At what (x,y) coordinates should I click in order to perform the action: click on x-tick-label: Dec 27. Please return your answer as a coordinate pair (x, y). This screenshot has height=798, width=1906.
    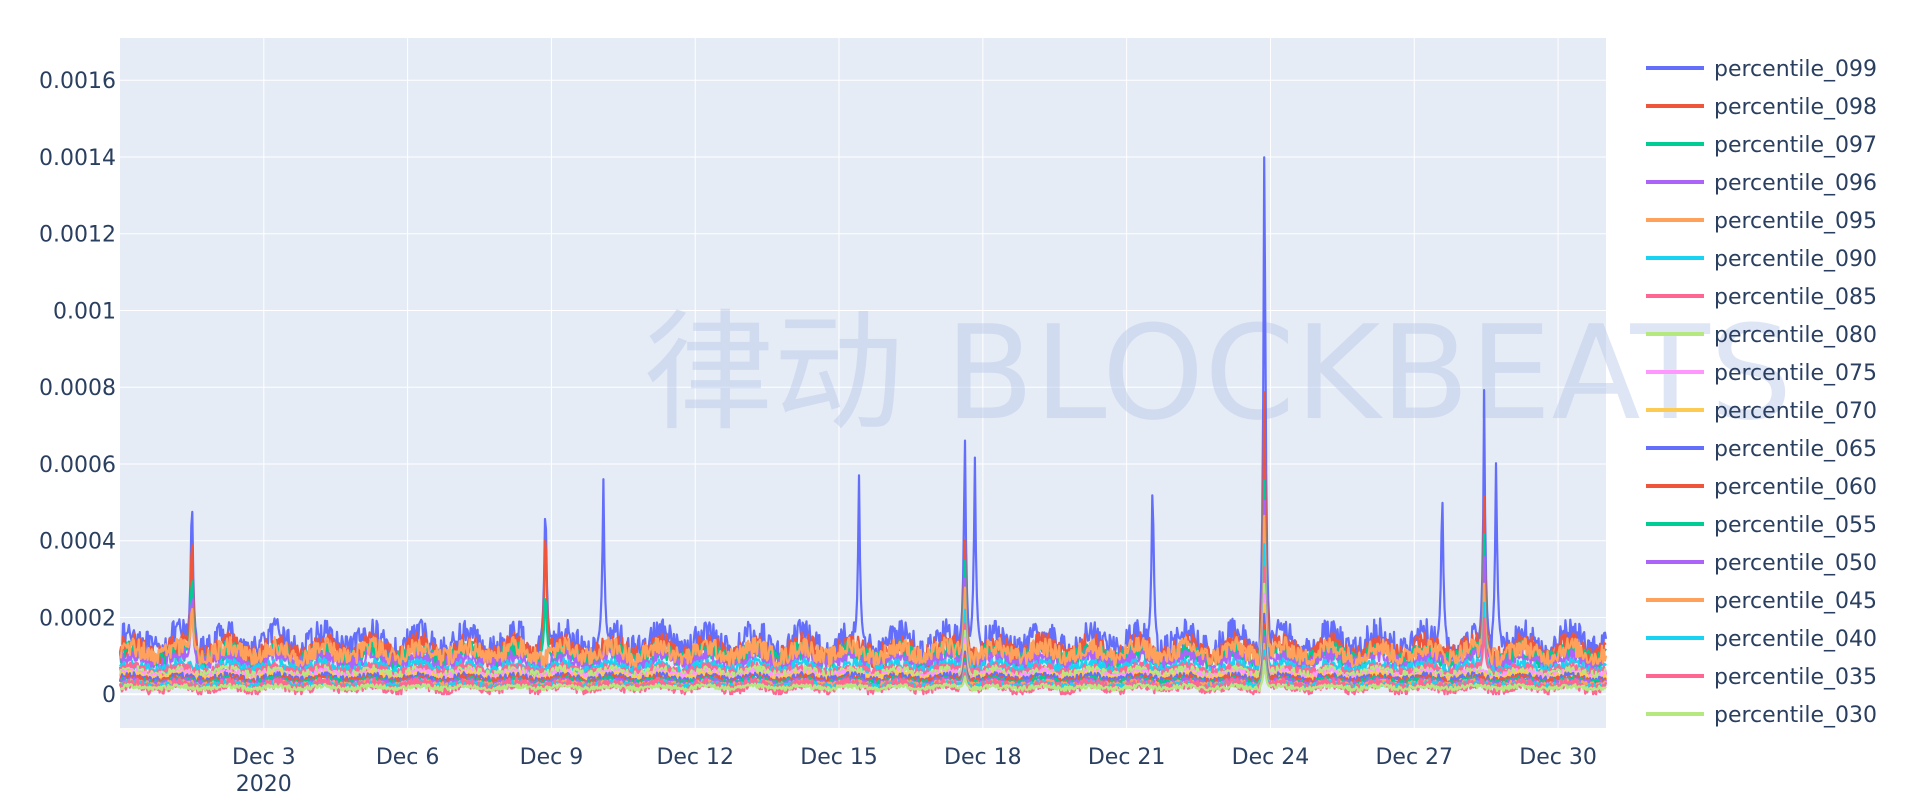
    Looking at the image, I should click on (1414, 757).